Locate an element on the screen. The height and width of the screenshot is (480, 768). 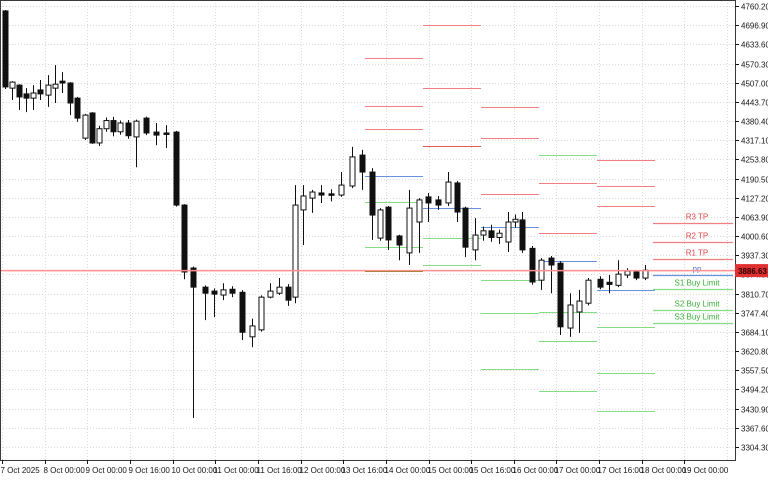
price-axis-label: 3684.10 is located at coordinates (754, 333).